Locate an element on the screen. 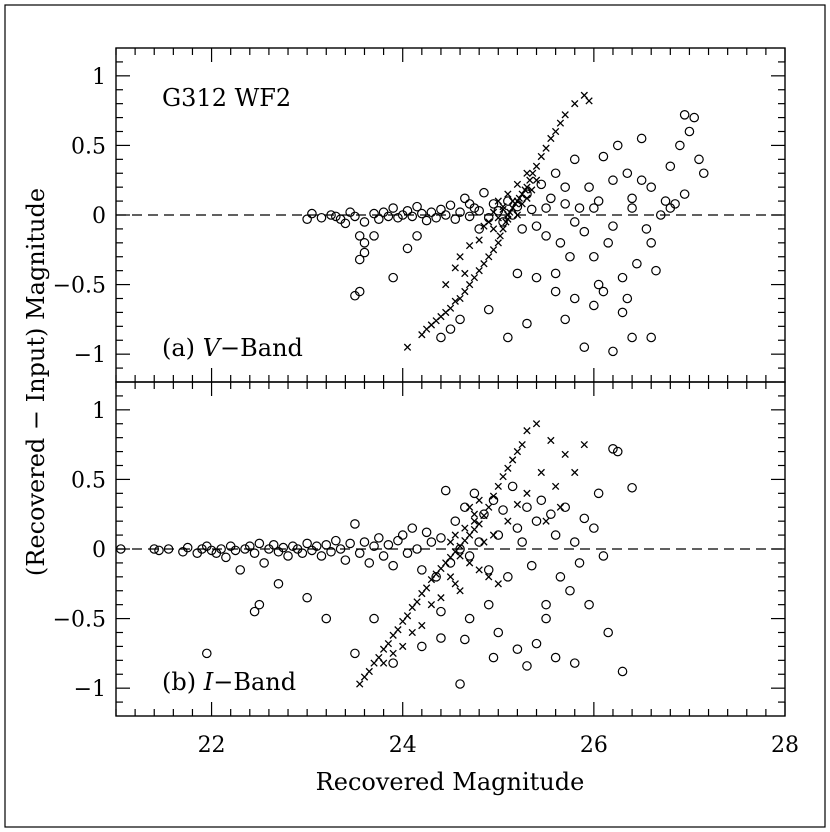 This screenshot has height=832, width=830. panel-label-i: (b) I−Band is located at coordinates (229, 682).